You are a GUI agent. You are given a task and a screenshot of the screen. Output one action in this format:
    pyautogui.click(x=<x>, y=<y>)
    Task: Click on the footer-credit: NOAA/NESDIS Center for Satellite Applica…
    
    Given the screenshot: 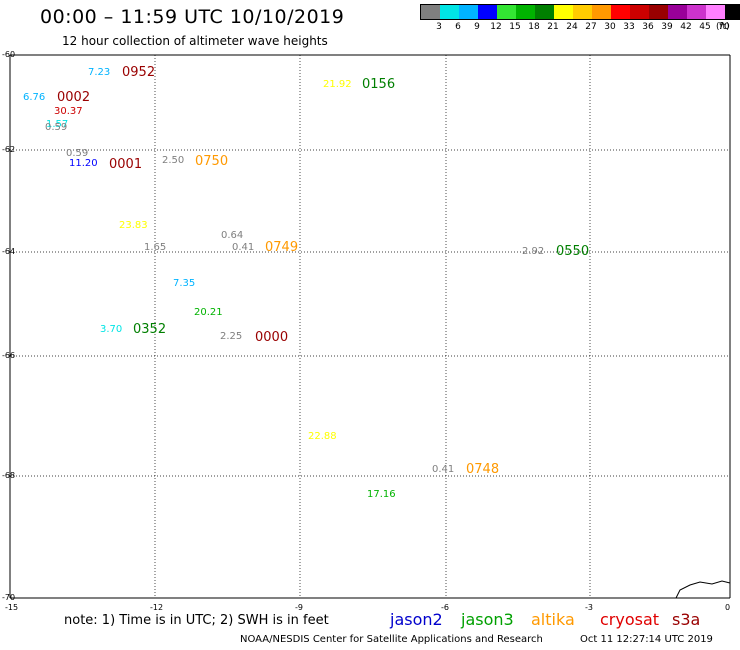 What is the action you would take?
    pyautogui.click(x=391, y=639)
    